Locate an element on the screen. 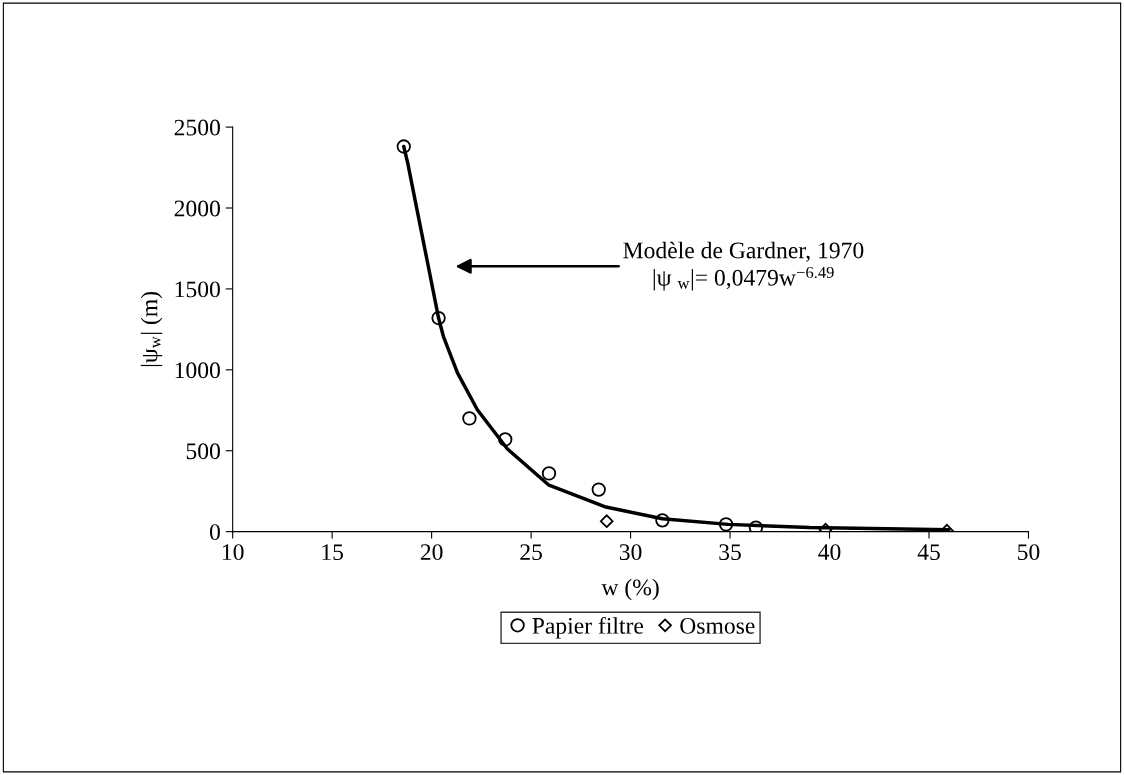 The height and width of the screenshot is (775, 1124). x-tick-label: 20 is located at coordinates (431, 552).